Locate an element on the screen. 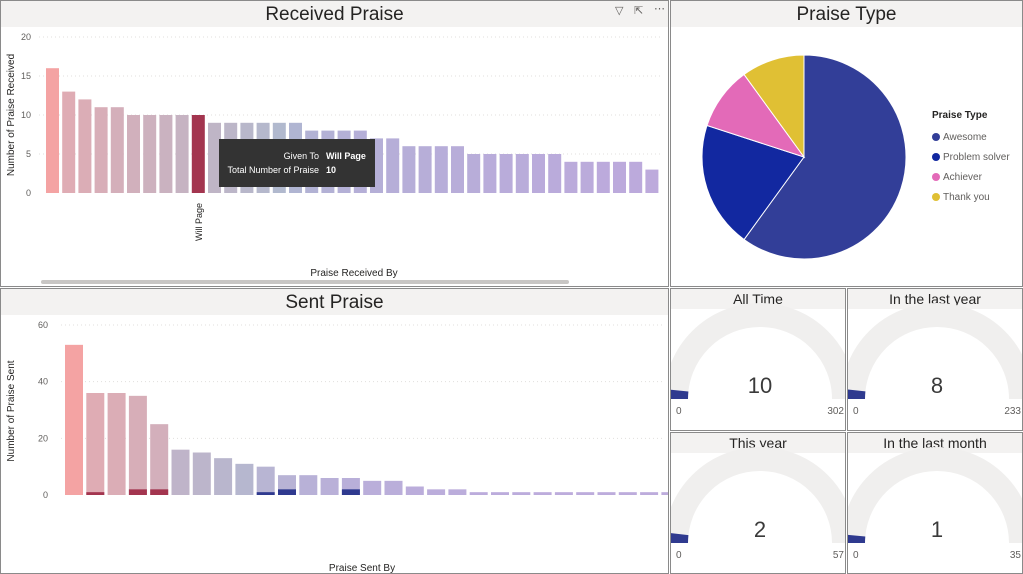 This screenshot has width=1023, height=574. gauge-dial: 8 0 233 is located at coordinates (935, 360).